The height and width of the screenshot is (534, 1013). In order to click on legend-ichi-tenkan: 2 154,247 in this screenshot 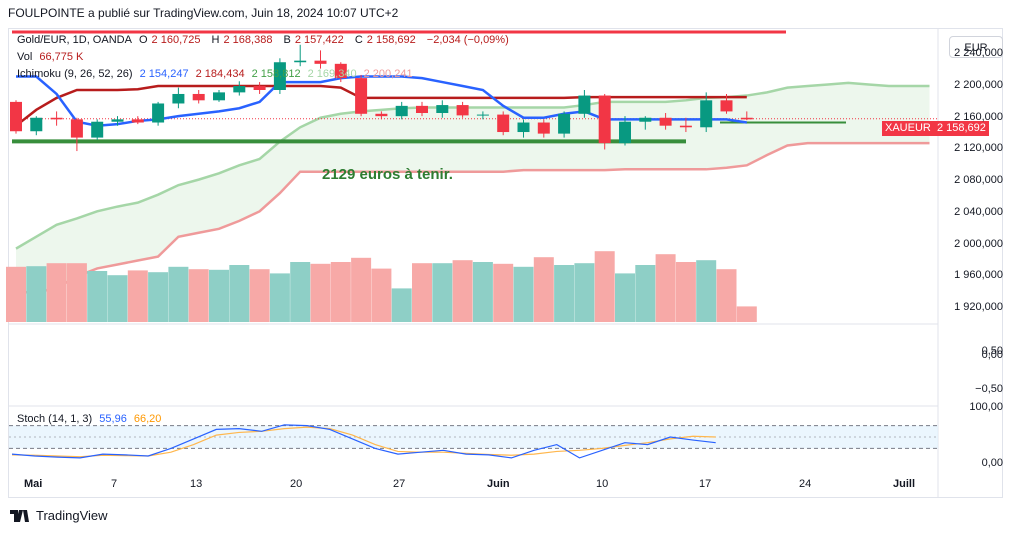, I will do `click(164, 74)`.